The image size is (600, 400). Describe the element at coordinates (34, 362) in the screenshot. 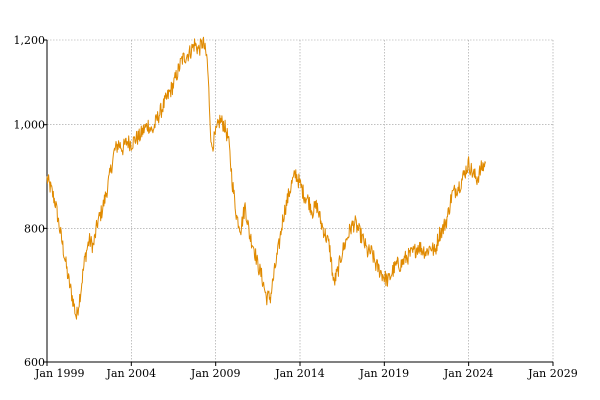

I see `y-tick-label: 600` at that location.